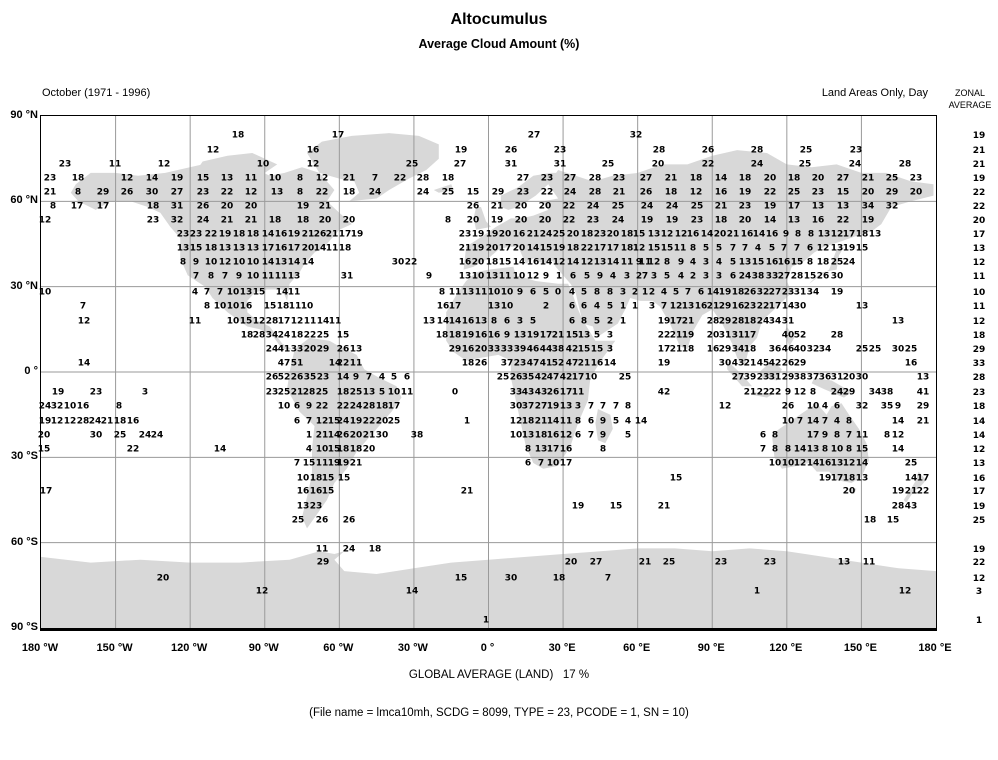 Image resolution: width=998 pixels, height=760 pixels. Describe the element at coordinates (979, 479) in the screenshot. I see `zonal-average-value: 16` at that location.